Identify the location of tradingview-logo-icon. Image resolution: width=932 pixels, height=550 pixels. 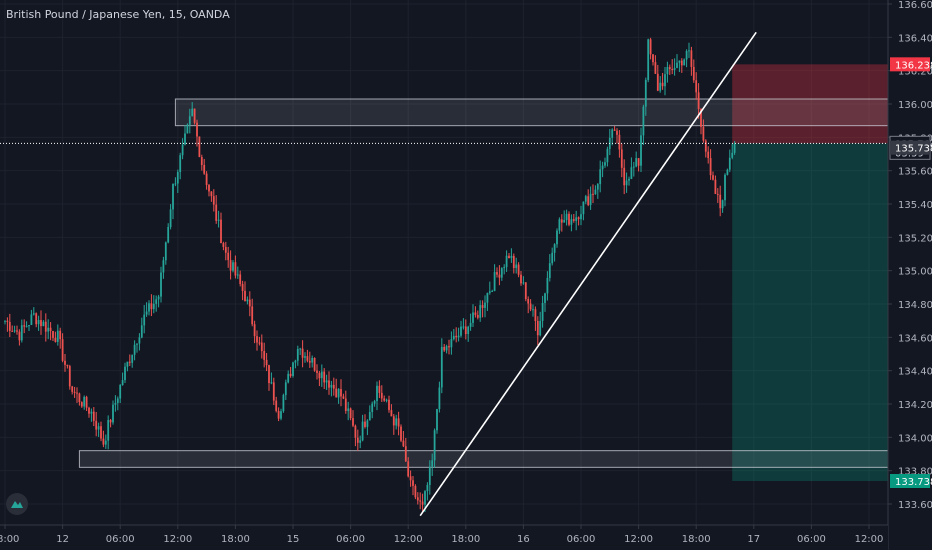
(17, 504).